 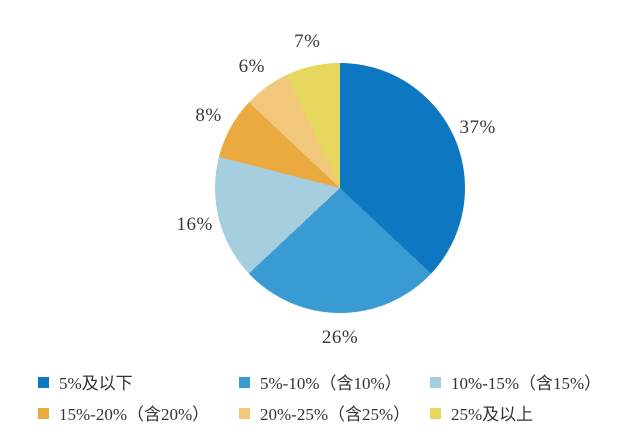 What do you see at coordinates (194, 225) in the screenshot?
I see `slice-percentage-label: 16%` at bounding box center [194, 225].